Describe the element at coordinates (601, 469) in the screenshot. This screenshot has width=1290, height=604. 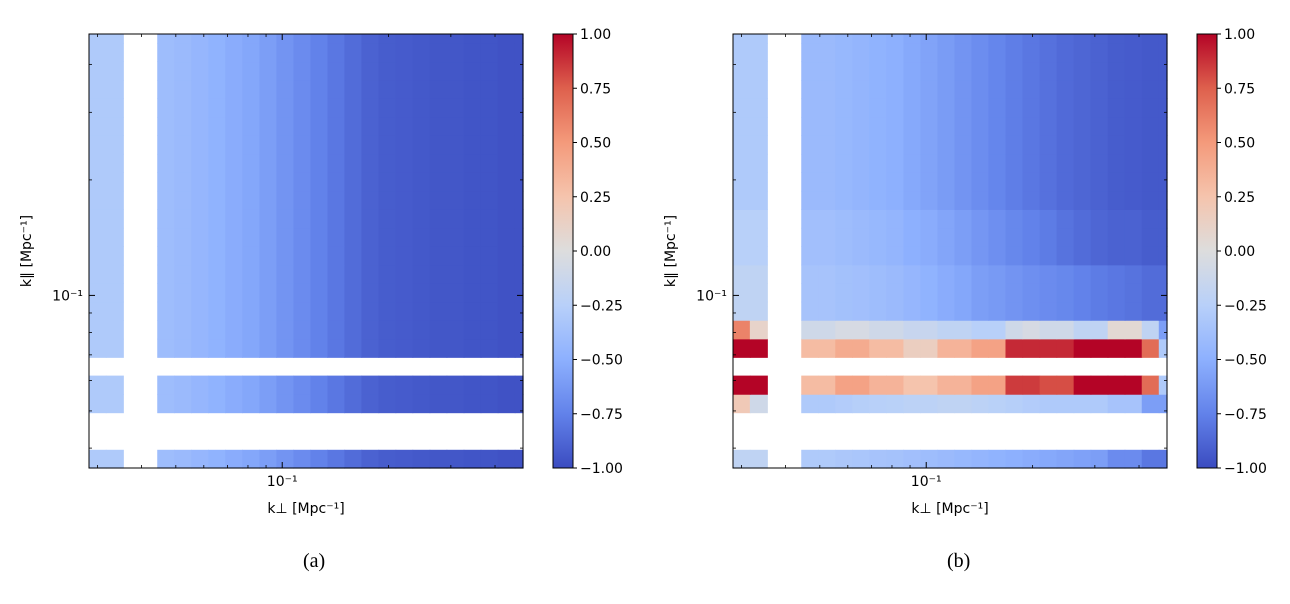
I see `colorbar-tick-label: −1.00` at that location.